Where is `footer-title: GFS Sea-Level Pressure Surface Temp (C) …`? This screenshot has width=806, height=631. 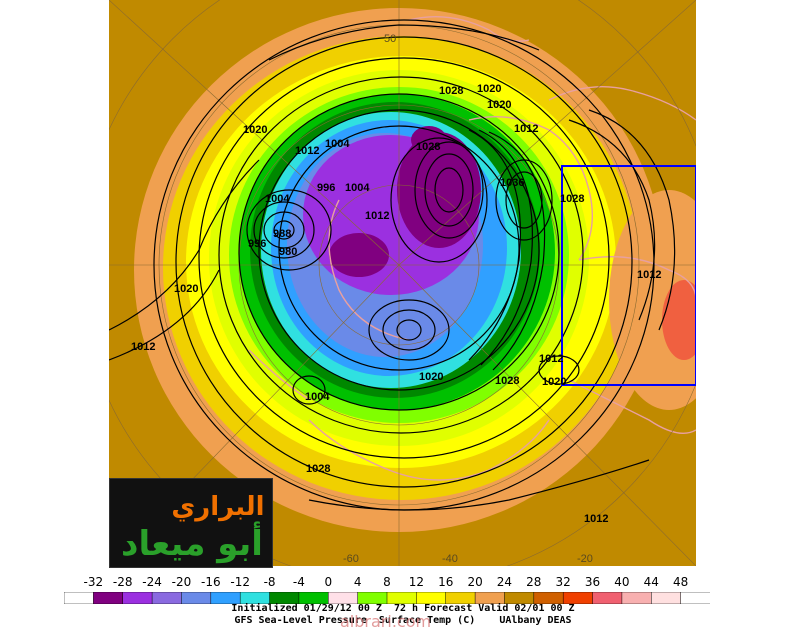
footer-title: GFS Sea-Level Pressure Surface Temp (C) … is located at coordinates (403, 620).